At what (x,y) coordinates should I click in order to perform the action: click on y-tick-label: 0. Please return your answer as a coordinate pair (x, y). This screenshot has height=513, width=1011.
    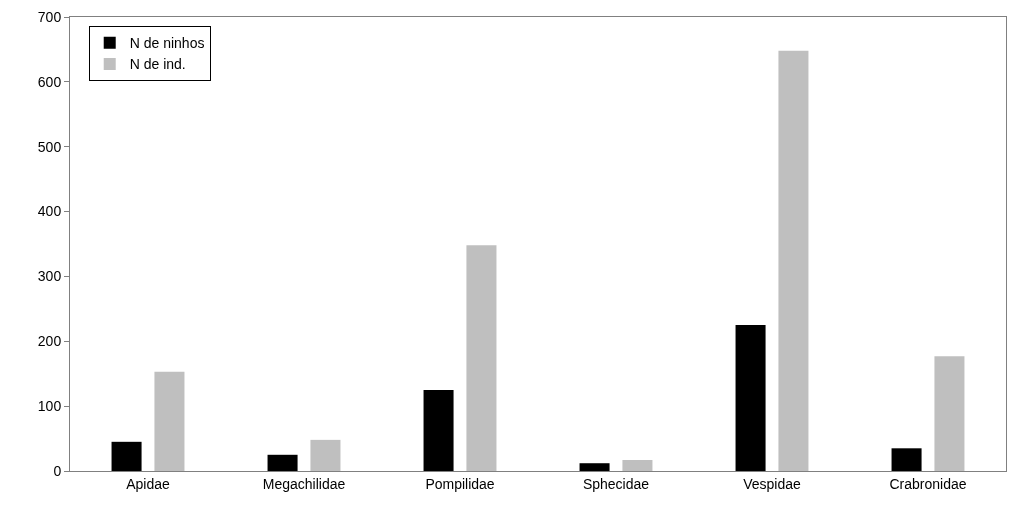
    Looking at the image, I should click on (57, 470).